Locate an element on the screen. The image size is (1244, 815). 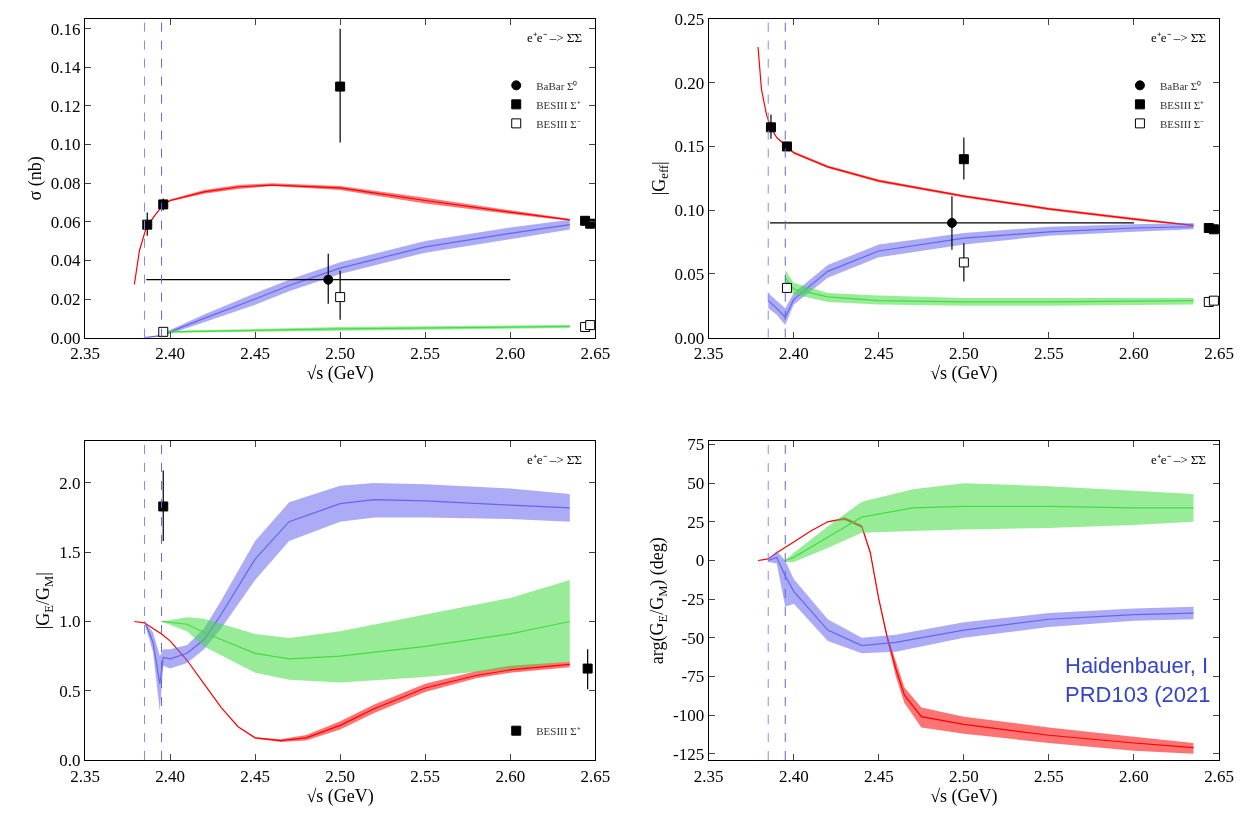
y-tick-label: 0 is located at coordinates (700, 561).